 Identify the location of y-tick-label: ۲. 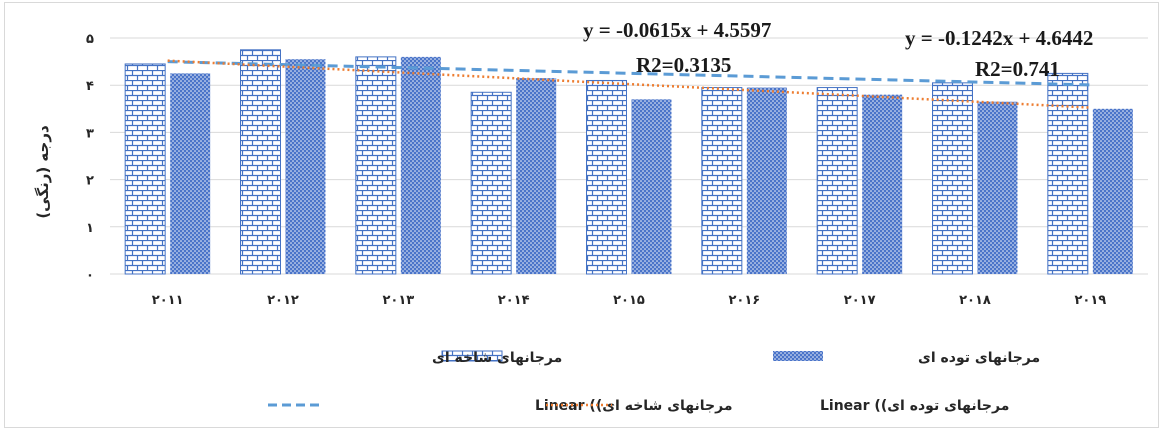
(90, 181).